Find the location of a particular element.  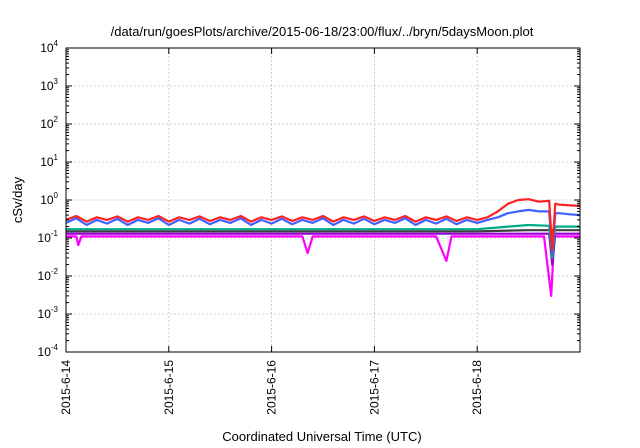

y-tick-label: 10⁰ is located at coordinates (49, 199).